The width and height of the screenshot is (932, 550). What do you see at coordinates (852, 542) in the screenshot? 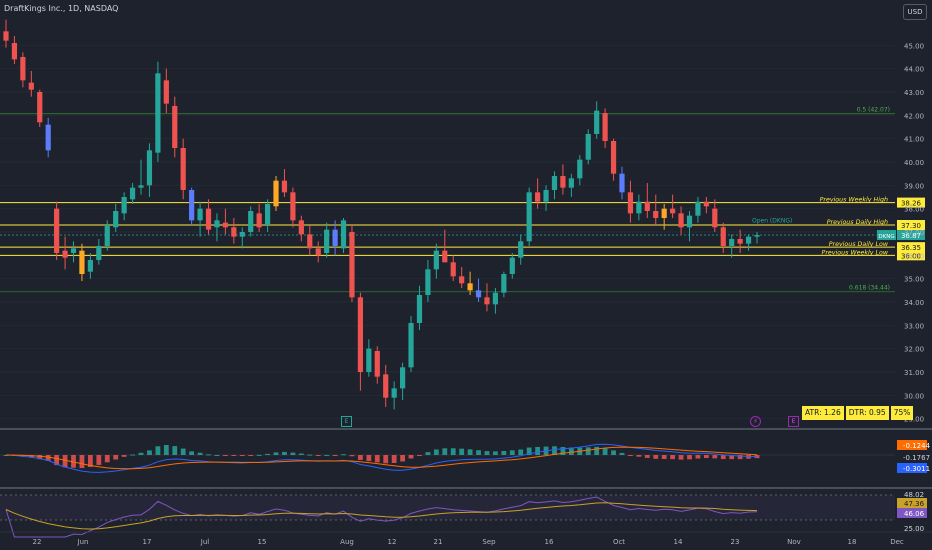
I see `time-tick-label: 18` at bounding box center [852, 542].